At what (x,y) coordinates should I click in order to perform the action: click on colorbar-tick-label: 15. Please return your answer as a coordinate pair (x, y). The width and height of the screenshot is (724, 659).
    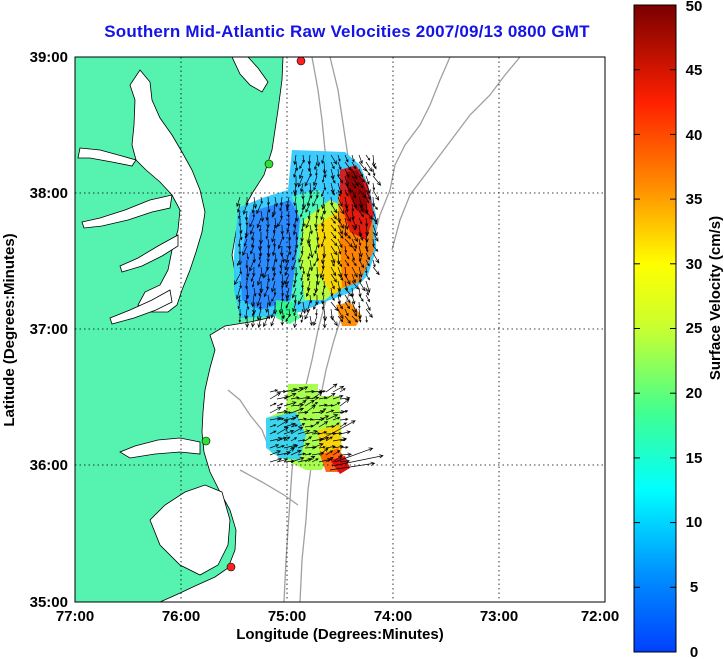
    Looking at the image, I should click on (694, 458).